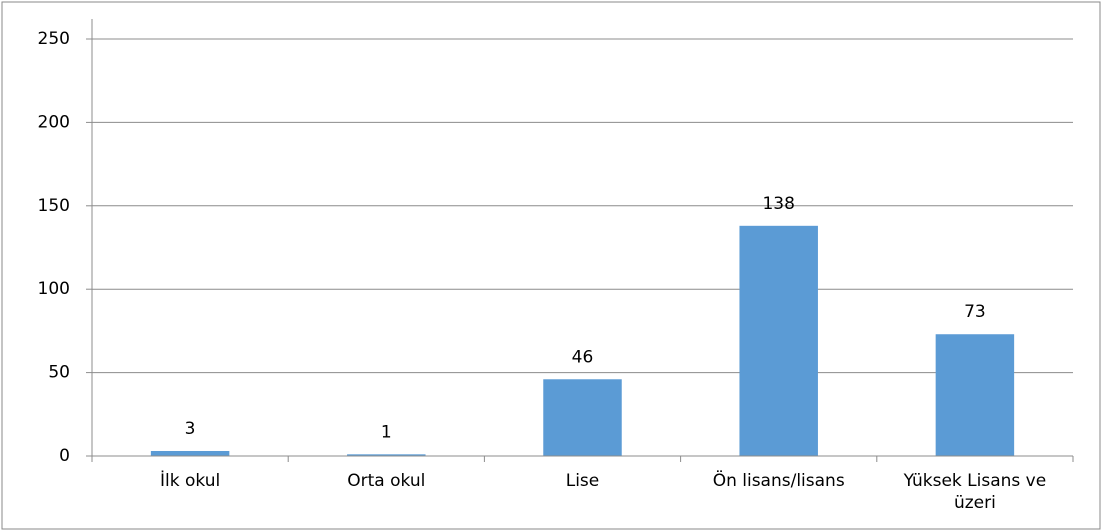  Describe the element at coordinates (386, 432) in the screenshot. I see `data-label: 1` at that location.